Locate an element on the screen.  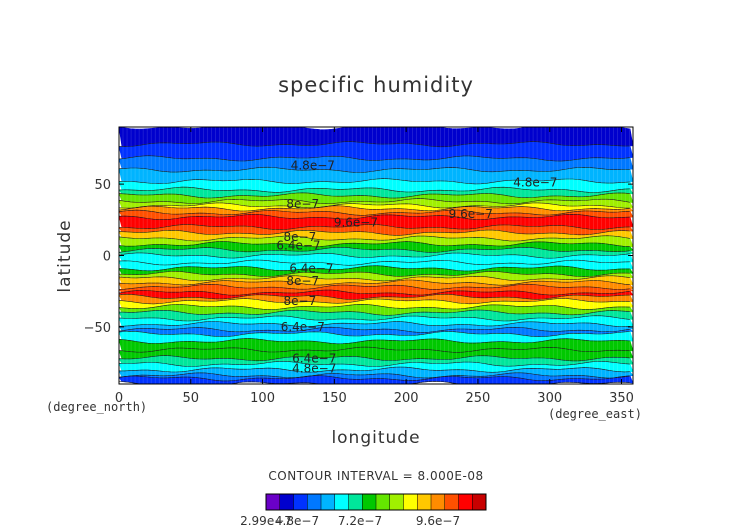
colorbar-label: 2.99e−7 is located at coordinates (266, 521).